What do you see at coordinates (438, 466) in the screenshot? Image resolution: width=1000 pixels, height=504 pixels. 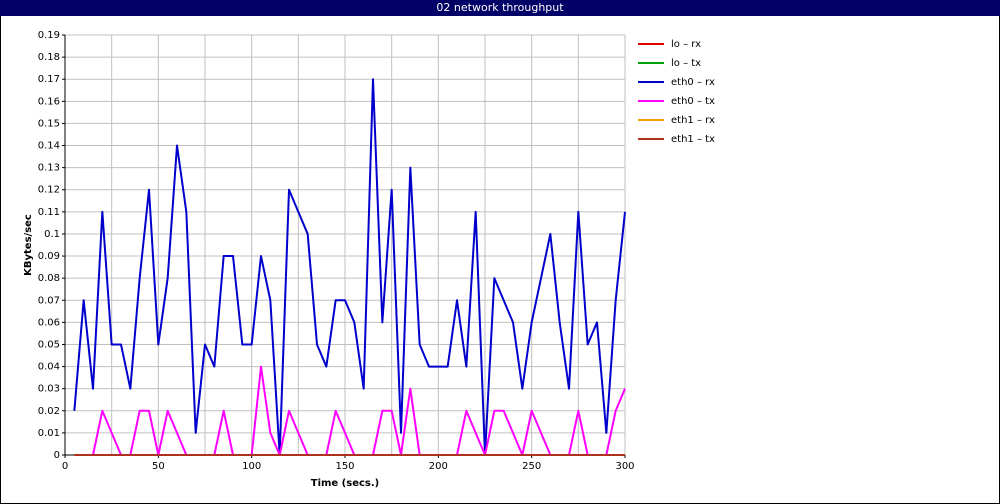 I see `x-tick-label: 200` at bounding box center [438, 466].